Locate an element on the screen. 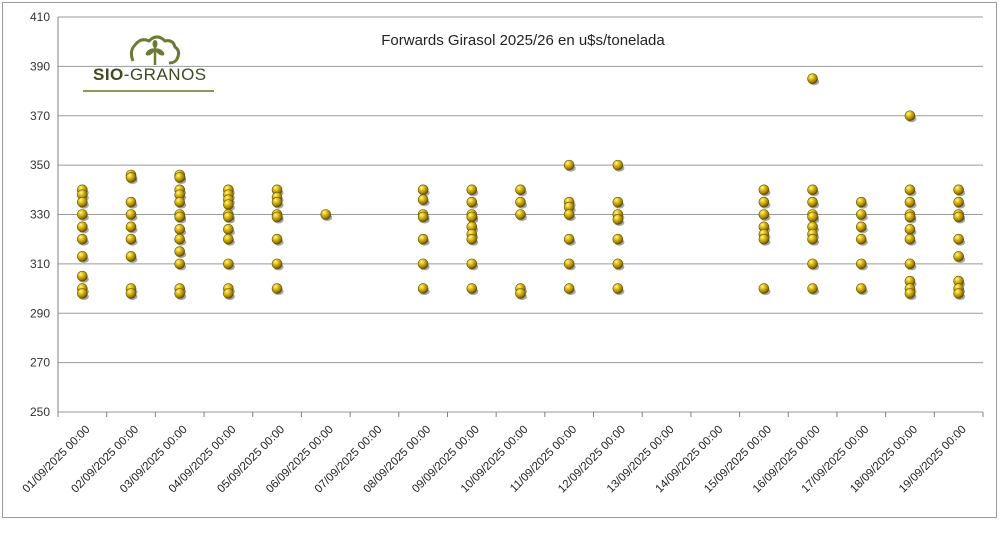 The width and height of the screenshot is (1005, 535). plant-icon is located at coordinates (155, 50).